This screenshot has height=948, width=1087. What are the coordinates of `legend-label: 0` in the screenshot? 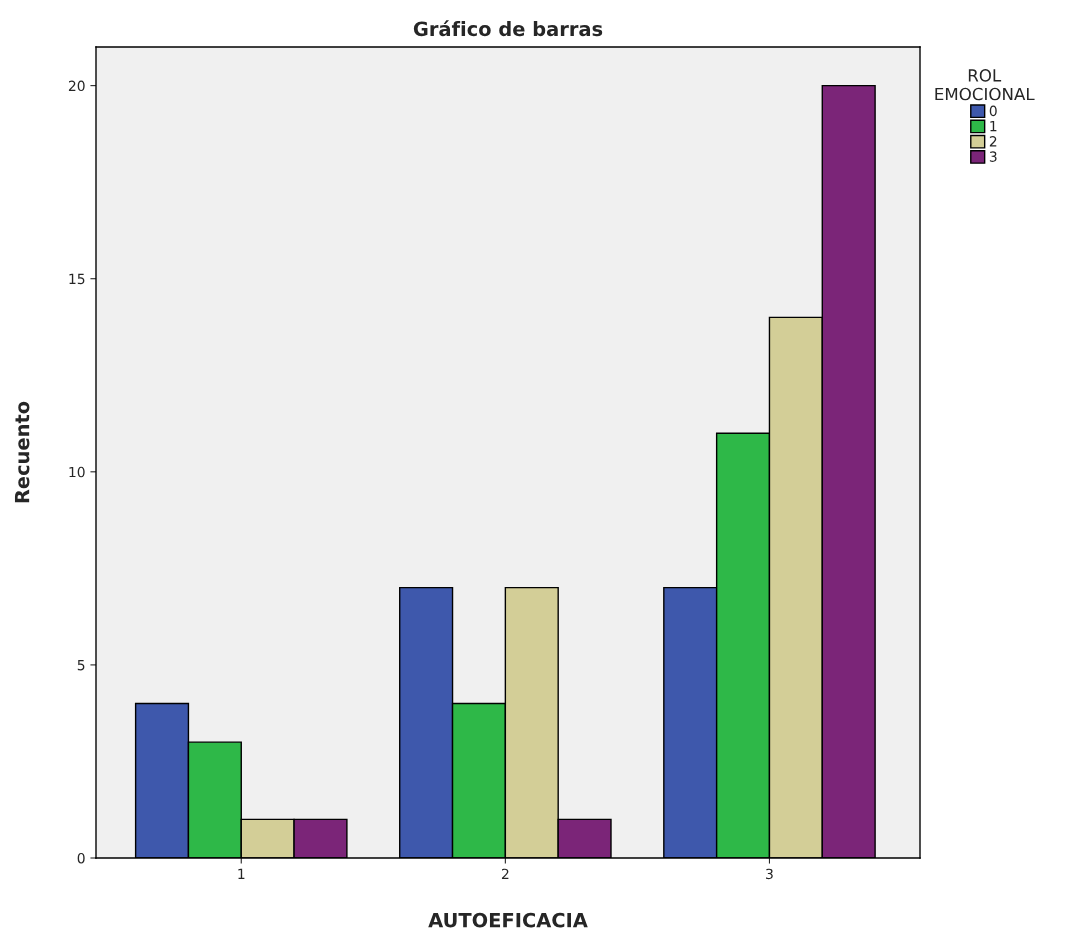 It's located at (993, 111).